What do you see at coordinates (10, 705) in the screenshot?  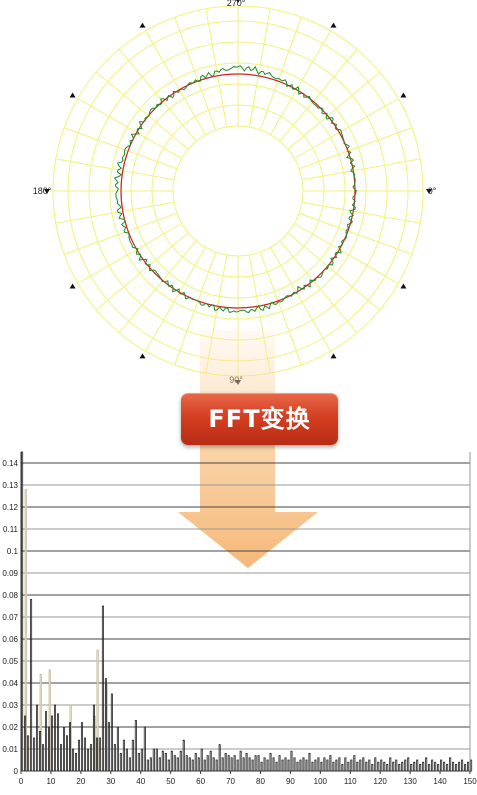 I see `y-tick-label: 0.03` at bounding box center [10, 705].